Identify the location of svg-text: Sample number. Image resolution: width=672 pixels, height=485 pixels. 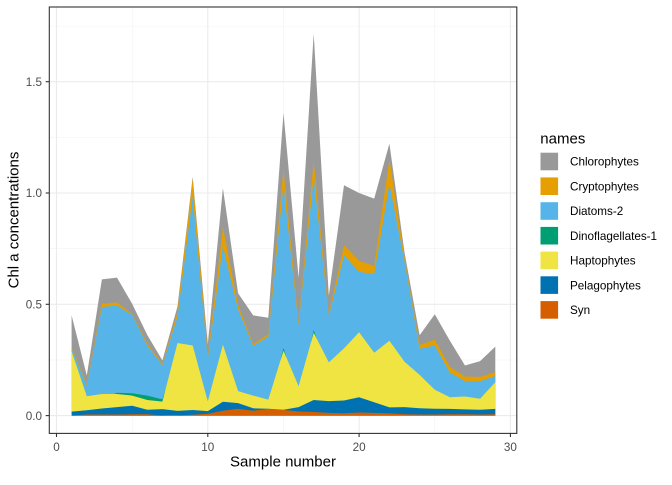
(283, 462).